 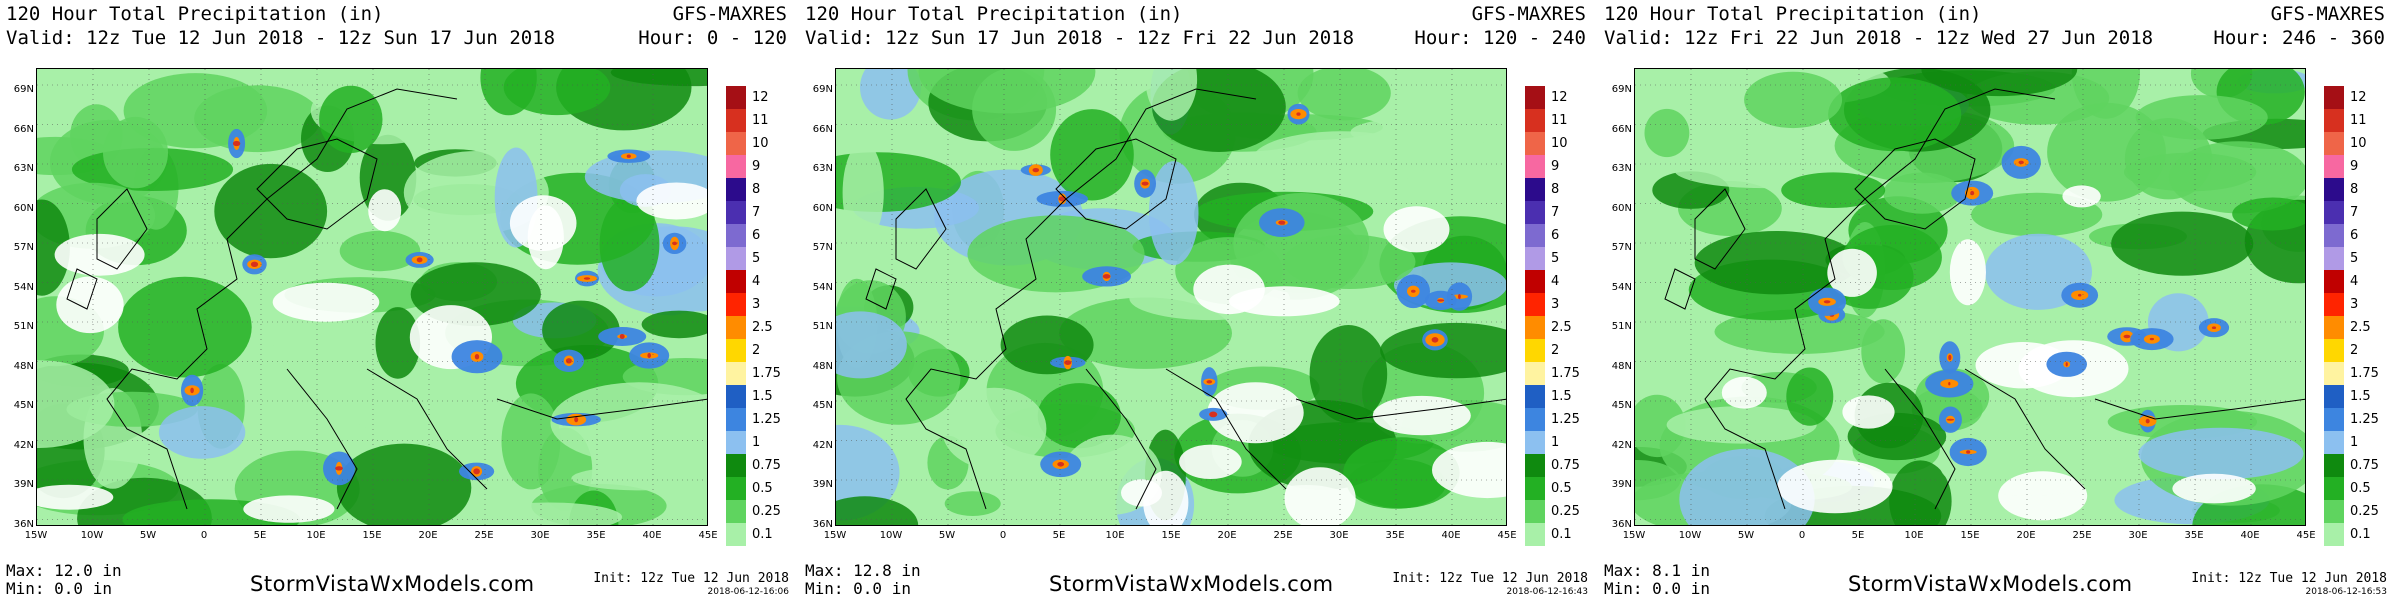 What do you see at coordinates (1116, 184) in the screenshot?
I see `coastline-scandinavia` at bounding box center [1116, 184].